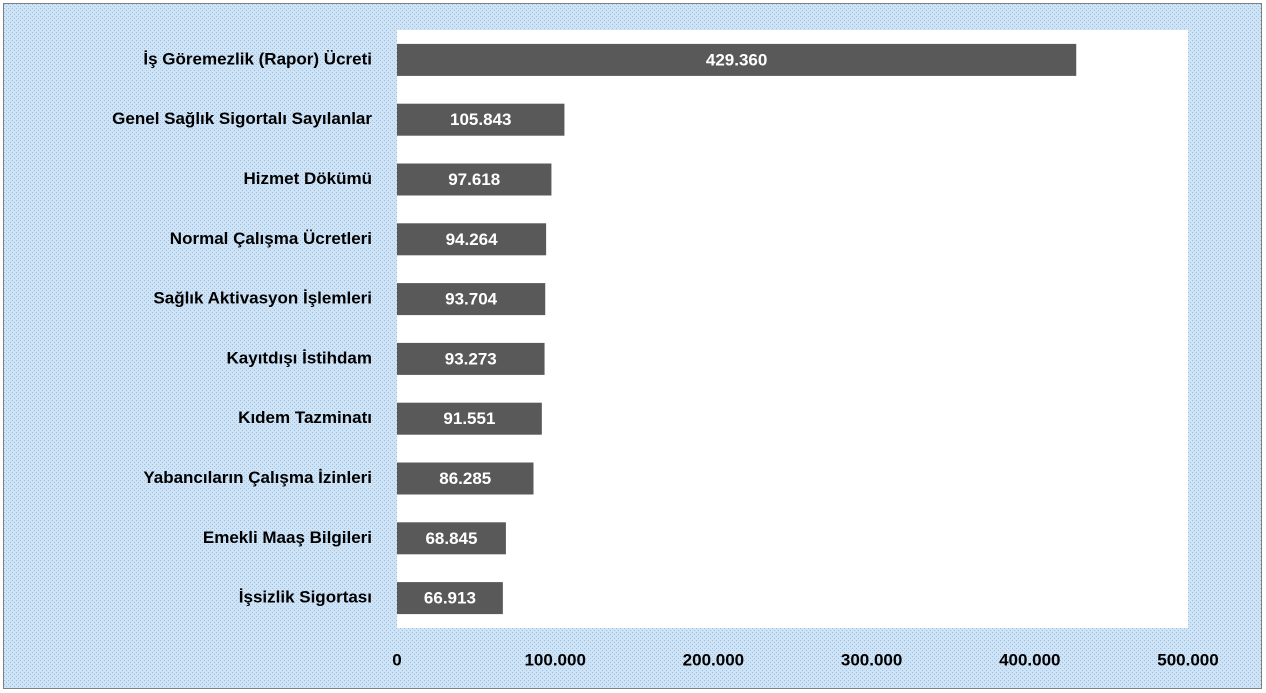 This screenshot has height=693, width=1266. Describe the element at coordinates (257, 58) in the screenshot. I see `y-tick-label: İş Göremezlik (Rapor) Ücreti` at that location.